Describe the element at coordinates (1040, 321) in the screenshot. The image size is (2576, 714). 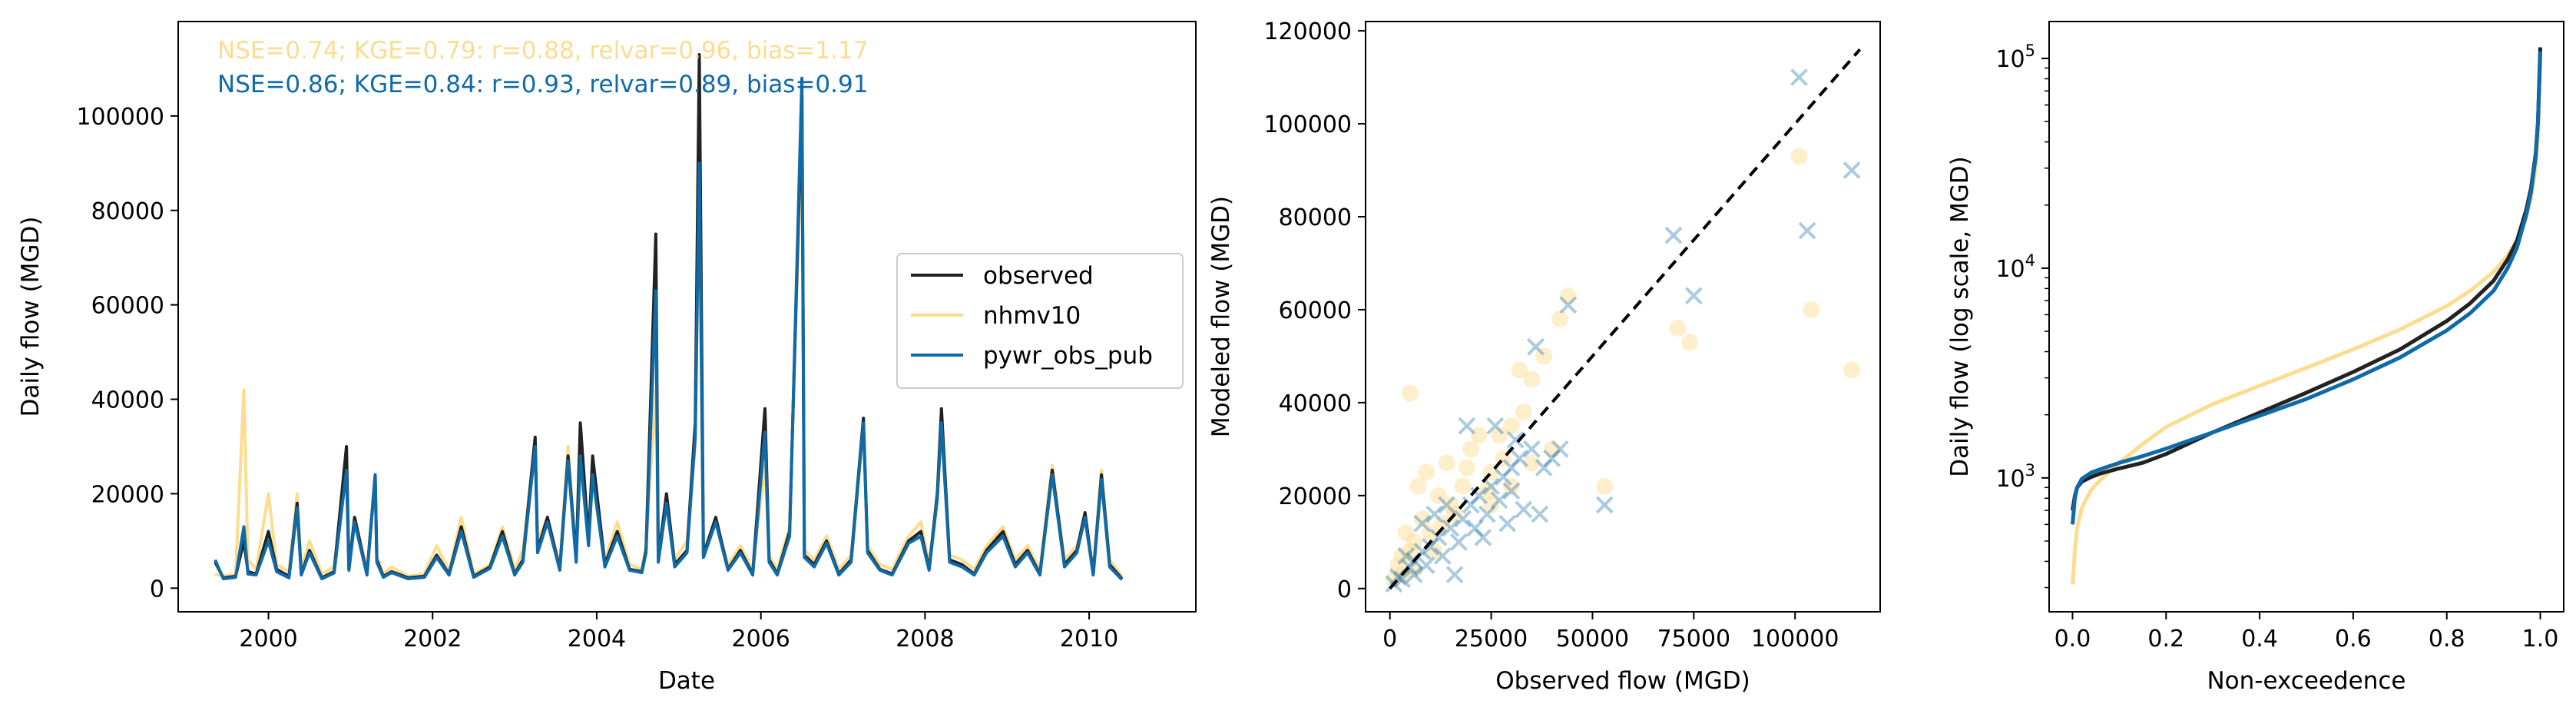
I see `legend: observed nhmv10 pywr_obs_pub` at that location.